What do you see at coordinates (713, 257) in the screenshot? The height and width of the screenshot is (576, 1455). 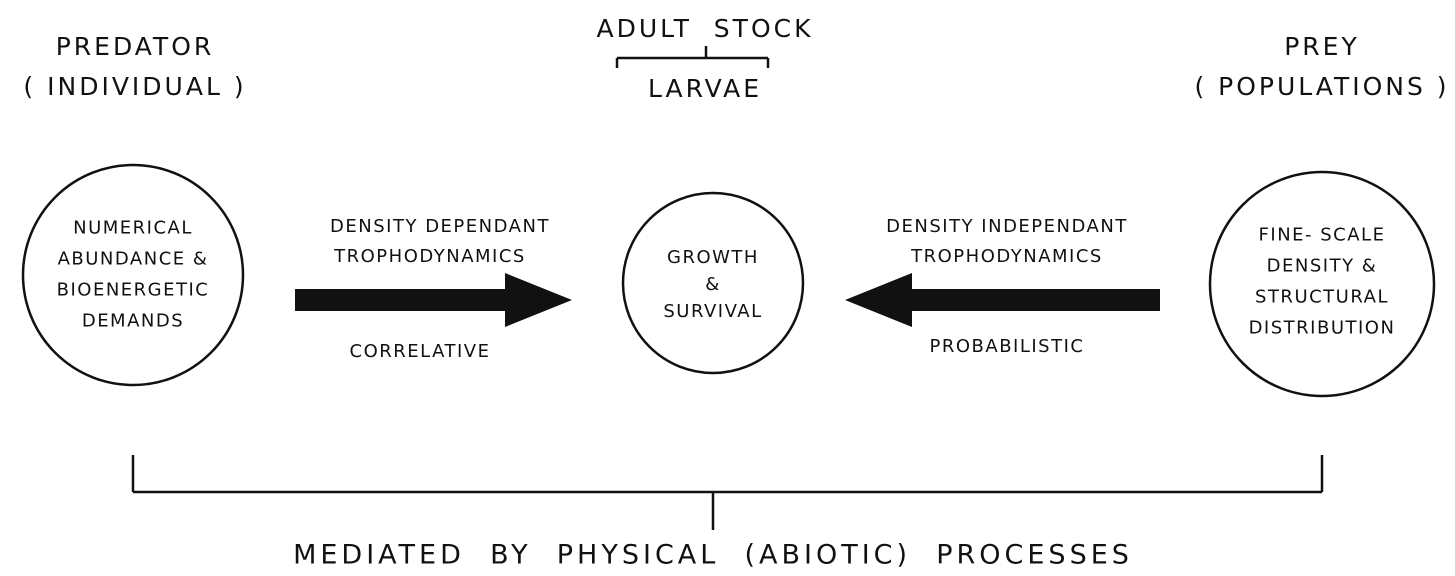 I see `circle-text: GROWTH` at bounding box center [713, 257].